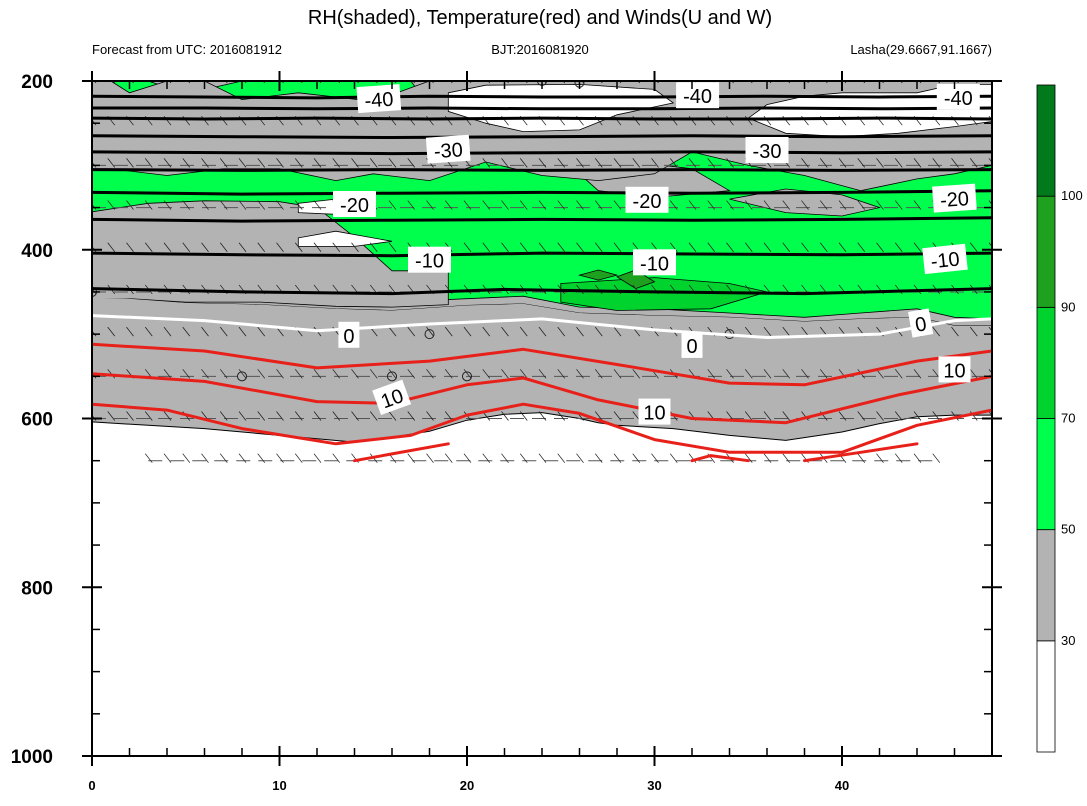  I want to click on isotherm-label: 10, so click(954, 369).